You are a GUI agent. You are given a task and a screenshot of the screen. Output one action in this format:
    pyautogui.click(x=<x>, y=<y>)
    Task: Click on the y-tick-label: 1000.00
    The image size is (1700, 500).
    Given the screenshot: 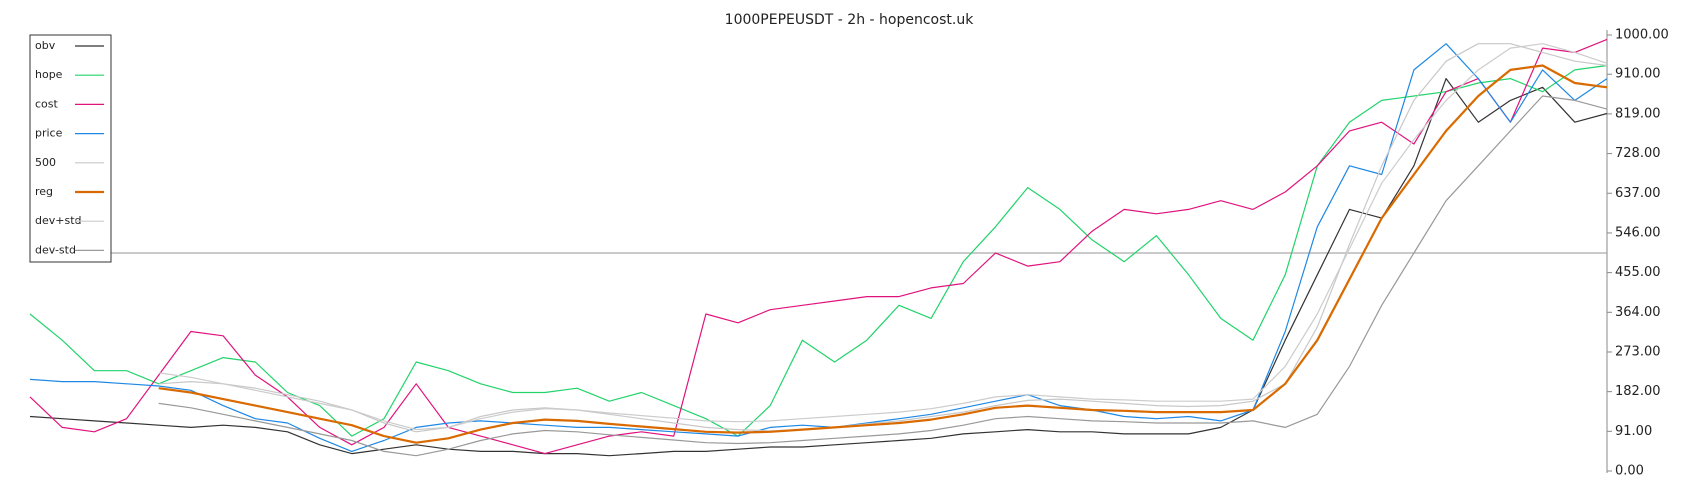 What is the action you would take?
    pyautogui.click(x=1642, y=35)
    